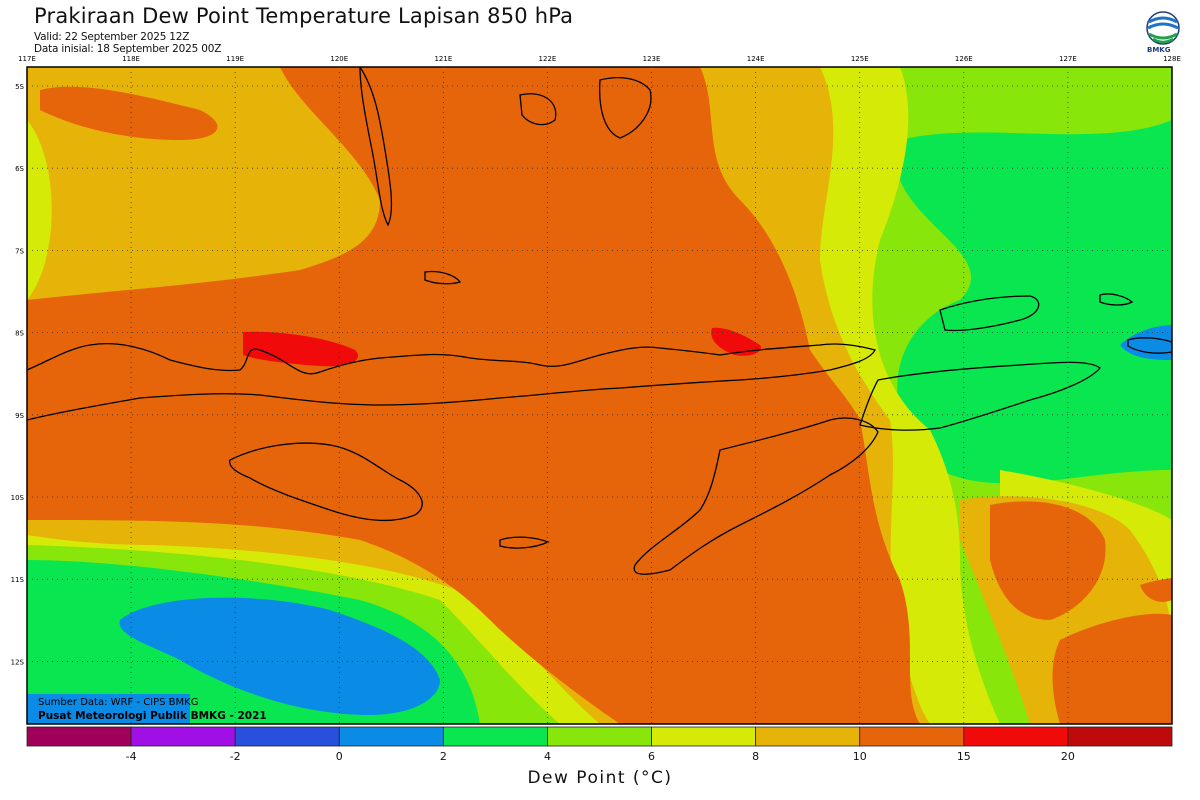  Describe the element at coordinates (131, 756) in the screenshot. I see `colorbar-tick-label: -4` at that location.